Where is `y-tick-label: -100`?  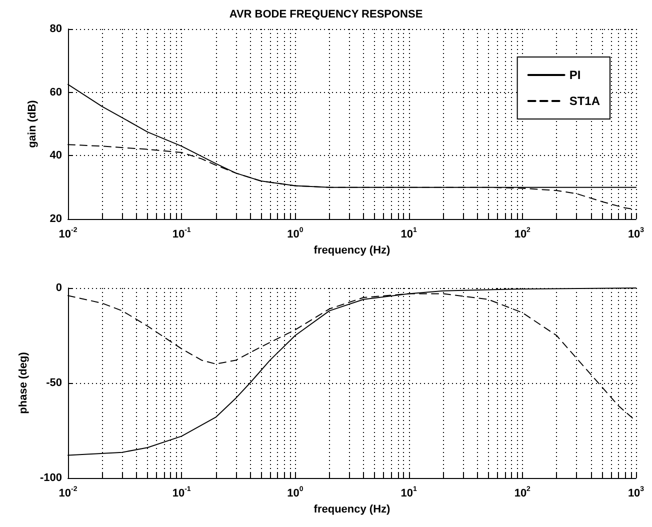
y-tick-label: -100 is located at coordinates (51, 478).